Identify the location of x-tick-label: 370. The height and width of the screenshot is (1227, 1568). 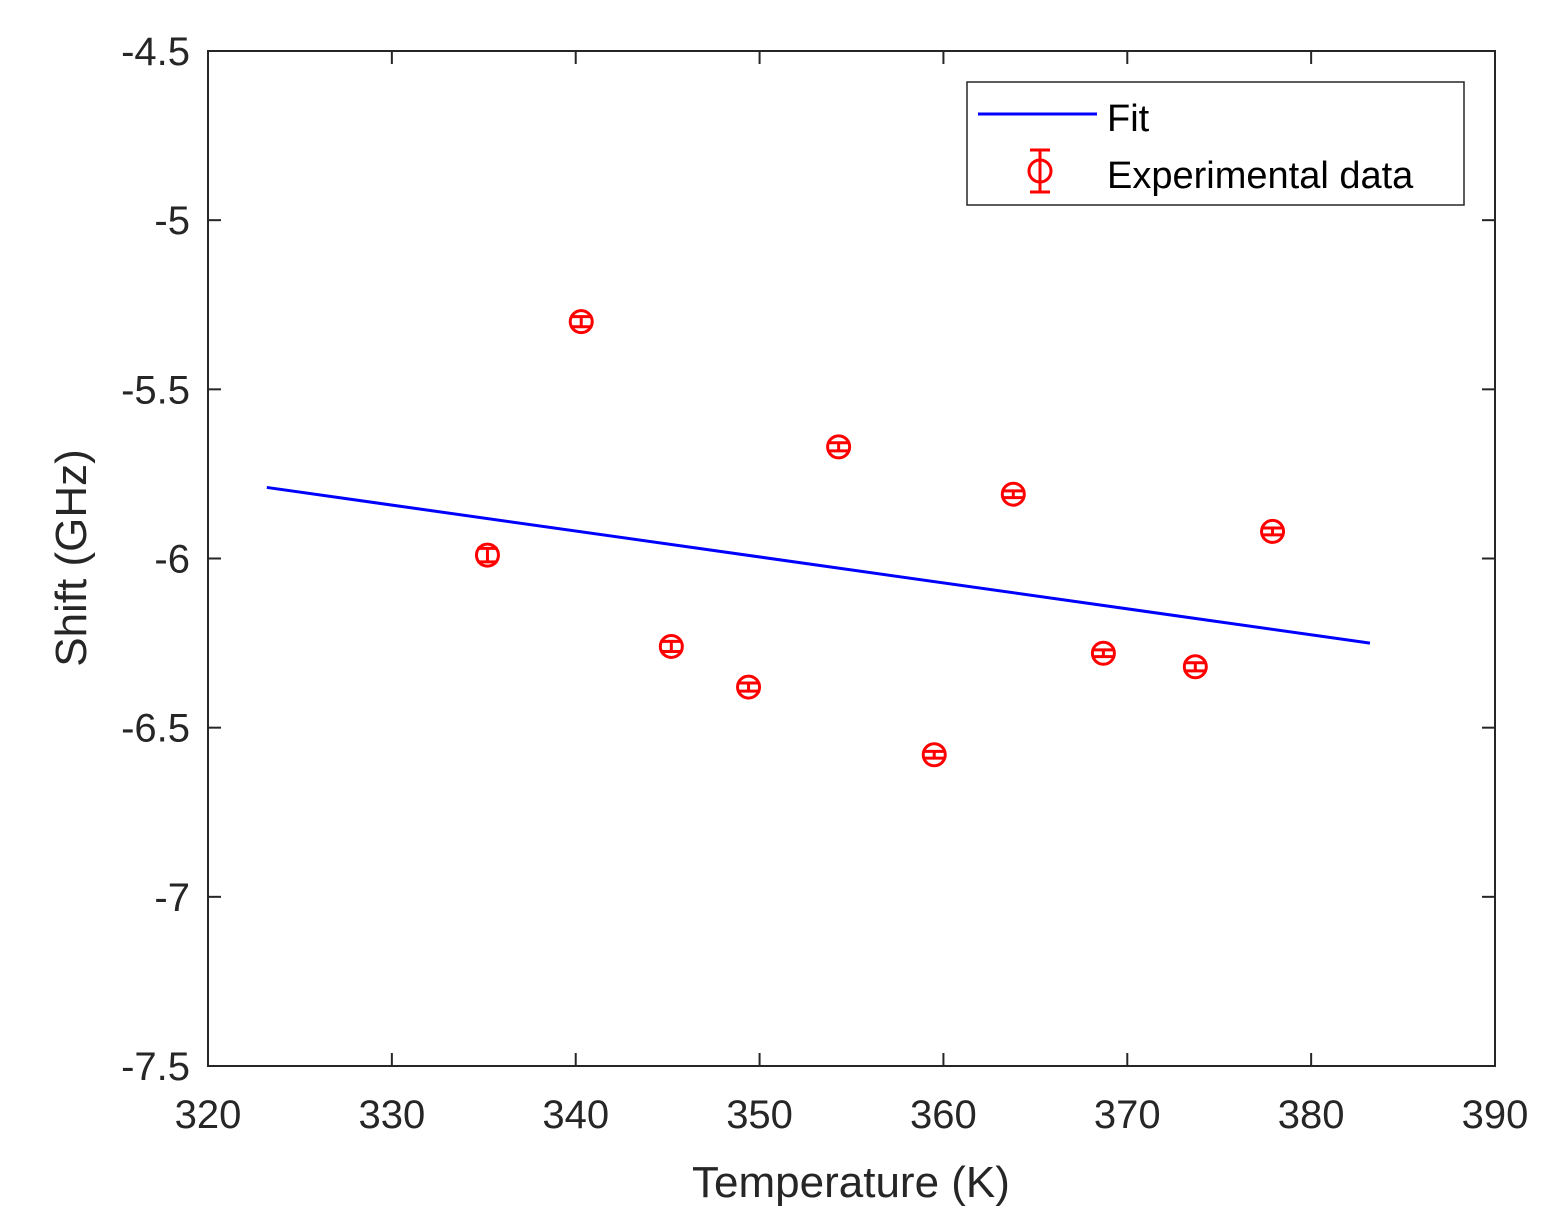
(1127, 1115).